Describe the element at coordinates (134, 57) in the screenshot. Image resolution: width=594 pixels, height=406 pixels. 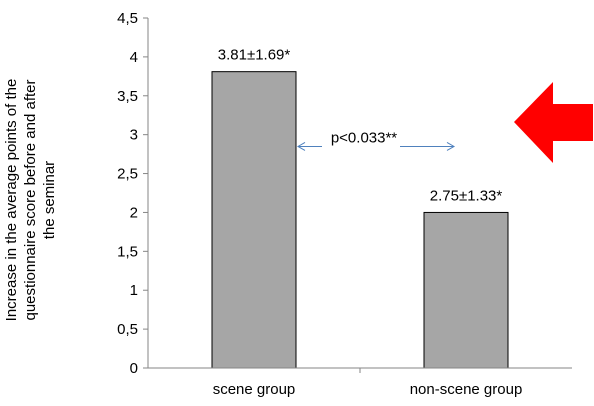
I see `y-tick-label: 4` at that location.